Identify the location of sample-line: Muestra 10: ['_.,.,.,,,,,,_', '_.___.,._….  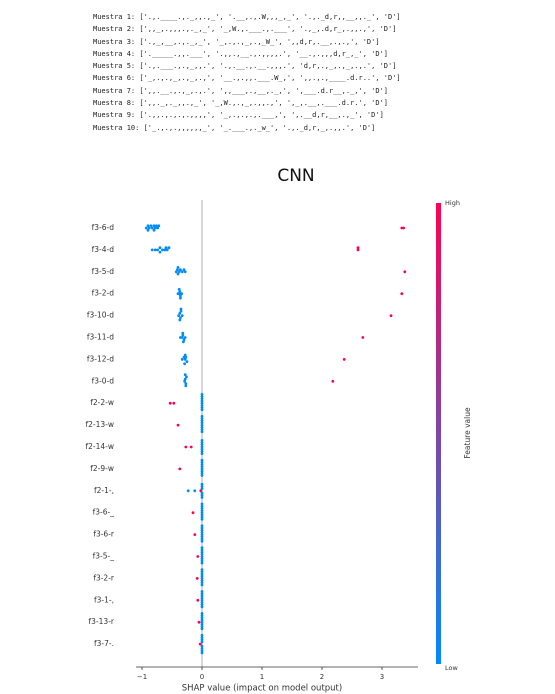
(234, 127).